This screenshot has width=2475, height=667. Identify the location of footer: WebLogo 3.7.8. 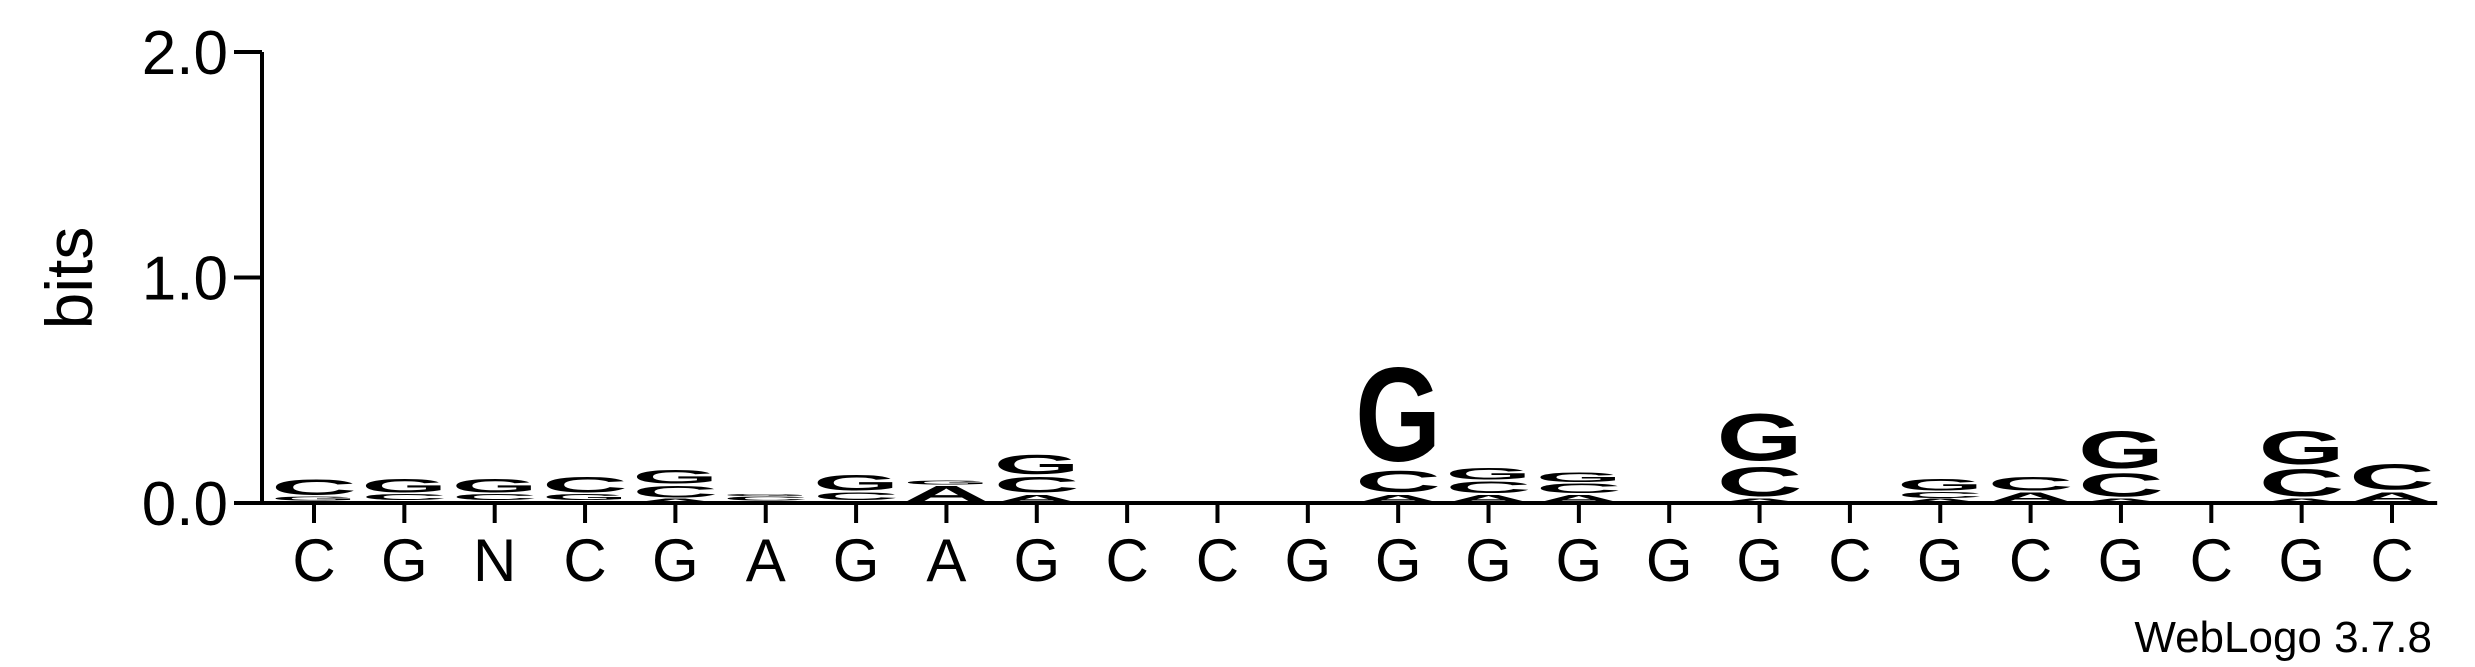
(2283, 637).